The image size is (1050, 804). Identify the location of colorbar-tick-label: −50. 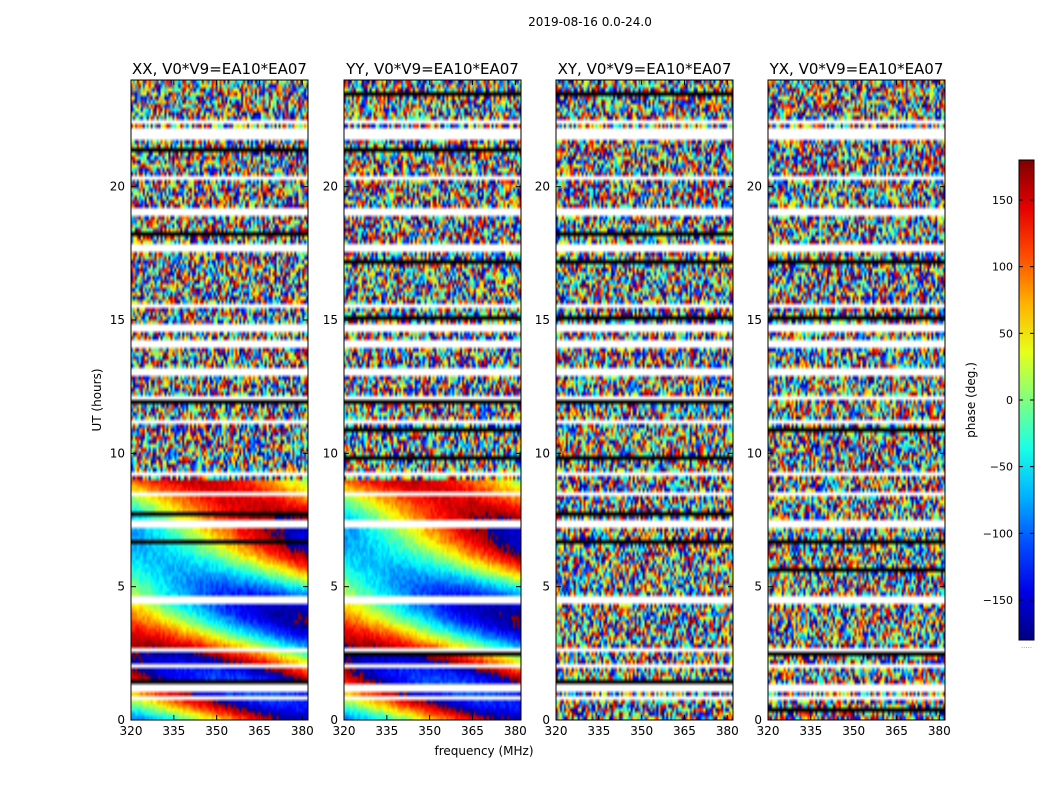
(1001, 467).